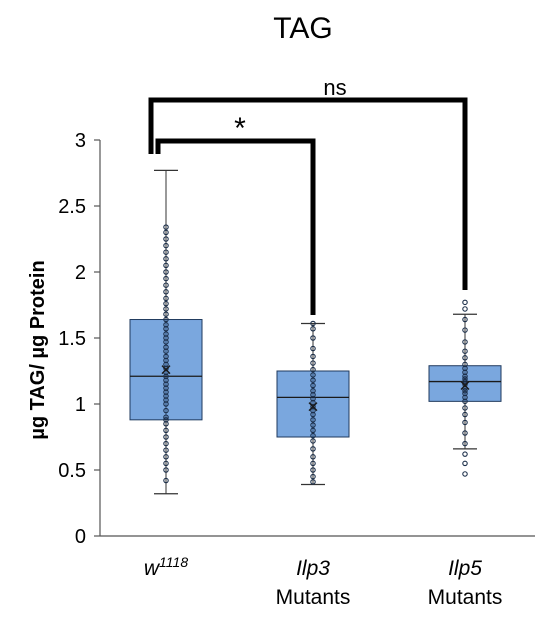 This screenshot has width=550, height=619. I want to click on x-category-label: Ilp5, so click(465, 568).